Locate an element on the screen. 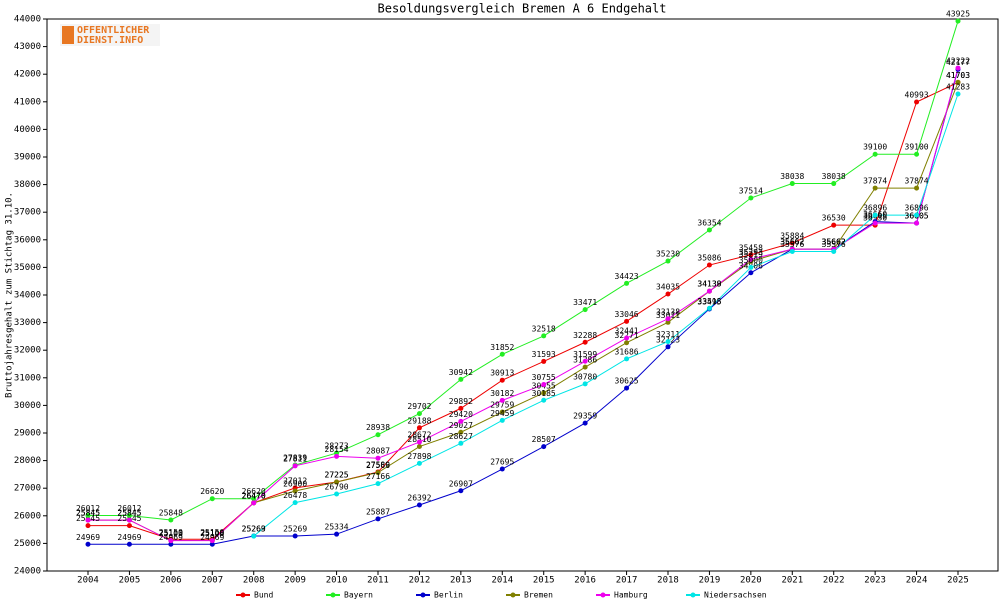  value-label: 37874 is located at coordinates (875, 181).